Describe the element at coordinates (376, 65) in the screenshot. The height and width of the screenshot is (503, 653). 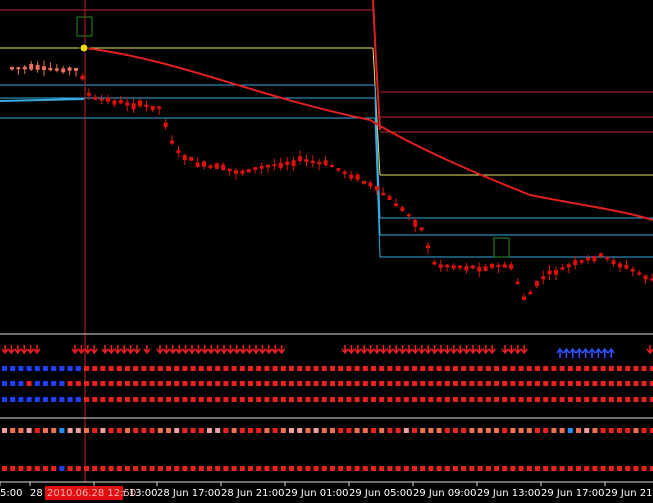
I see `trend-line` at that location.